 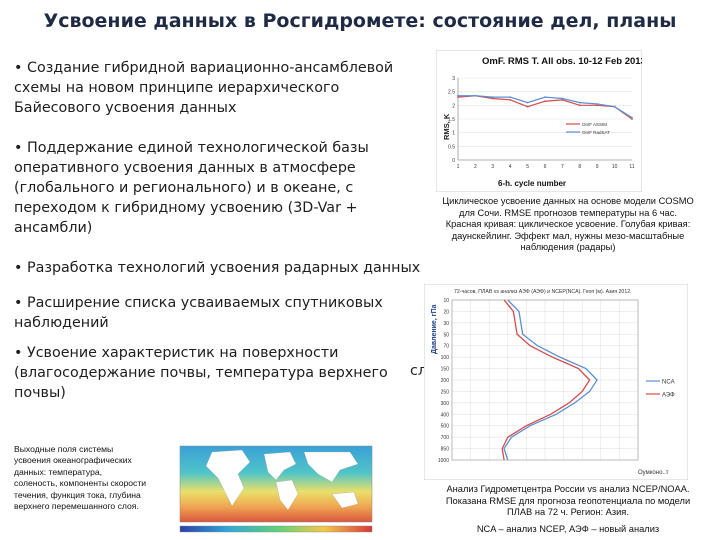 What do you see at coordinates (668, 383) in the screenshot?
I see `profile-legend-nca: NCA` at bounding box center [668, 383].